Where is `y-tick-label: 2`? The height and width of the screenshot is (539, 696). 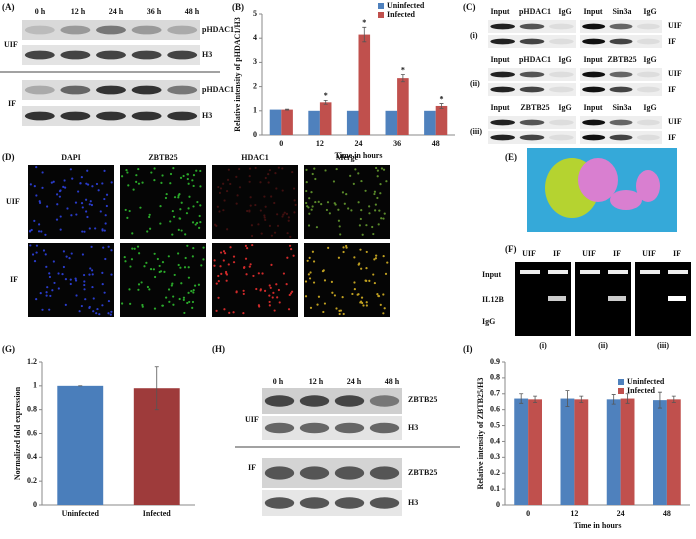 y-tick-label: 2 is located at coordinates (255, 85).